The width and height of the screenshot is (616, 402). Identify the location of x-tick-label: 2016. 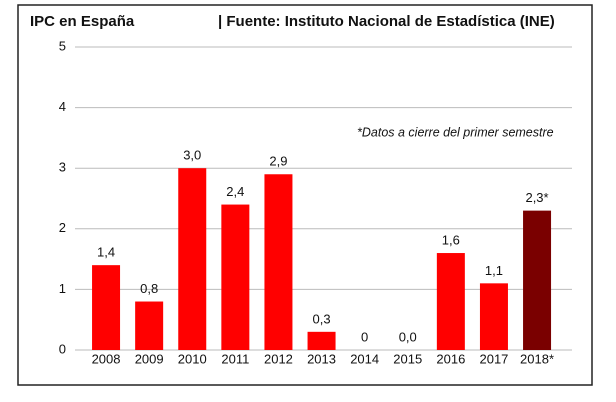
(450, 358).